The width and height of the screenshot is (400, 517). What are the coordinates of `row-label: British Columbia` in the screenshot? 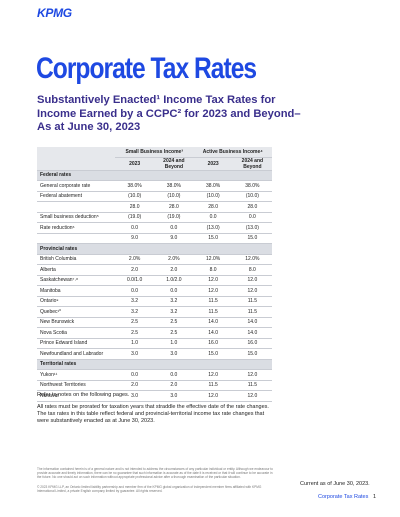 It's located at (76, 259).